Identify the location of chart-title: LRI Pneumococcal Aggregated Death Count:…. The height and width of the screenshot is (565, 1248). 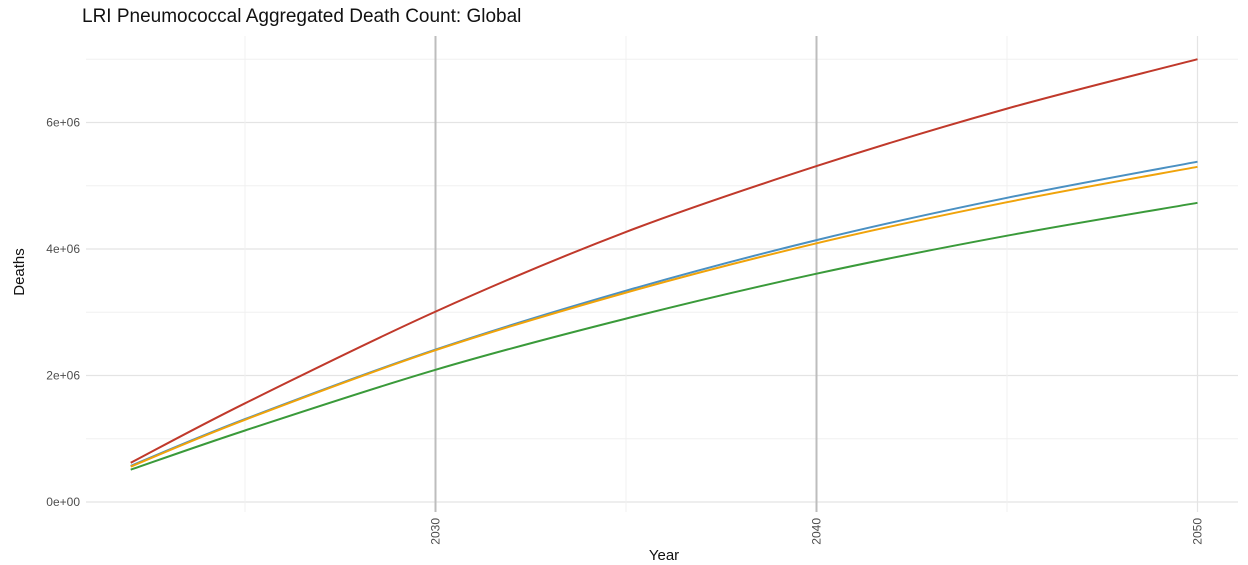
(302, 16).